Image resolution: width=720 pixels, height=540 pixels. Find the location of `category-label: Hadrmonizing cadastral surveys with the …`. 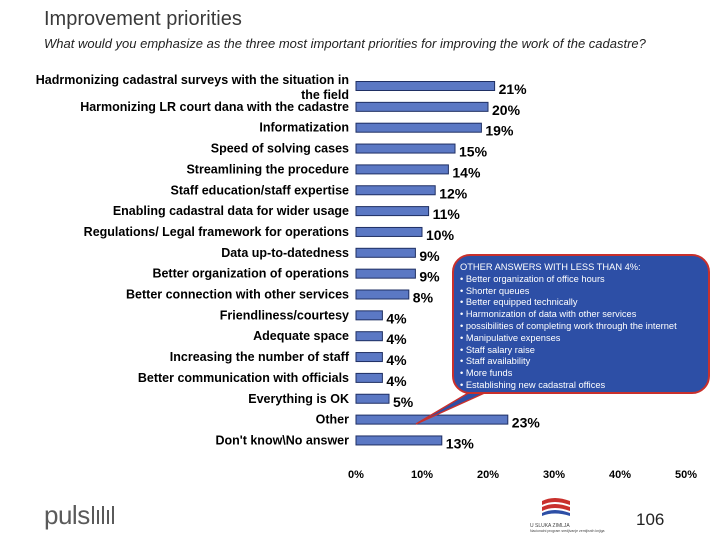

category-label: Hadrmonizing cadastral surveys with the … is located at coordinates (192, 87).